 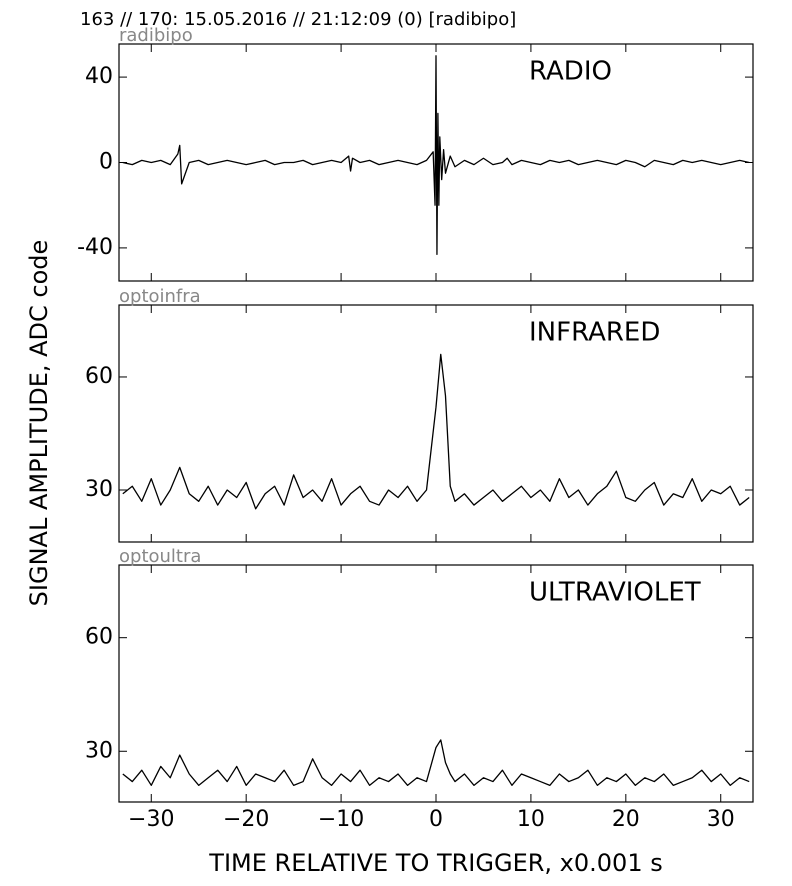 What do you see at coordinates (615, 593) in the screenshot?
I see `panel-title: ULTRAVIOLET` at bounding box center [615, 593].